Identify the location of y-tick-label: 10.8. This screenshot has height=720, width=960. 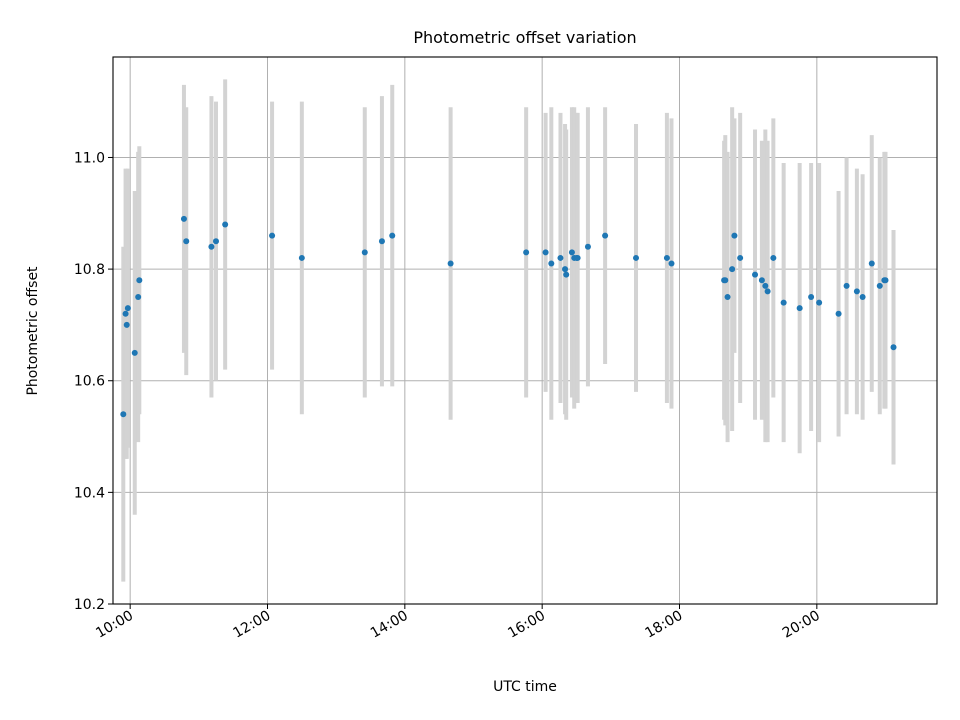
(89, 270).